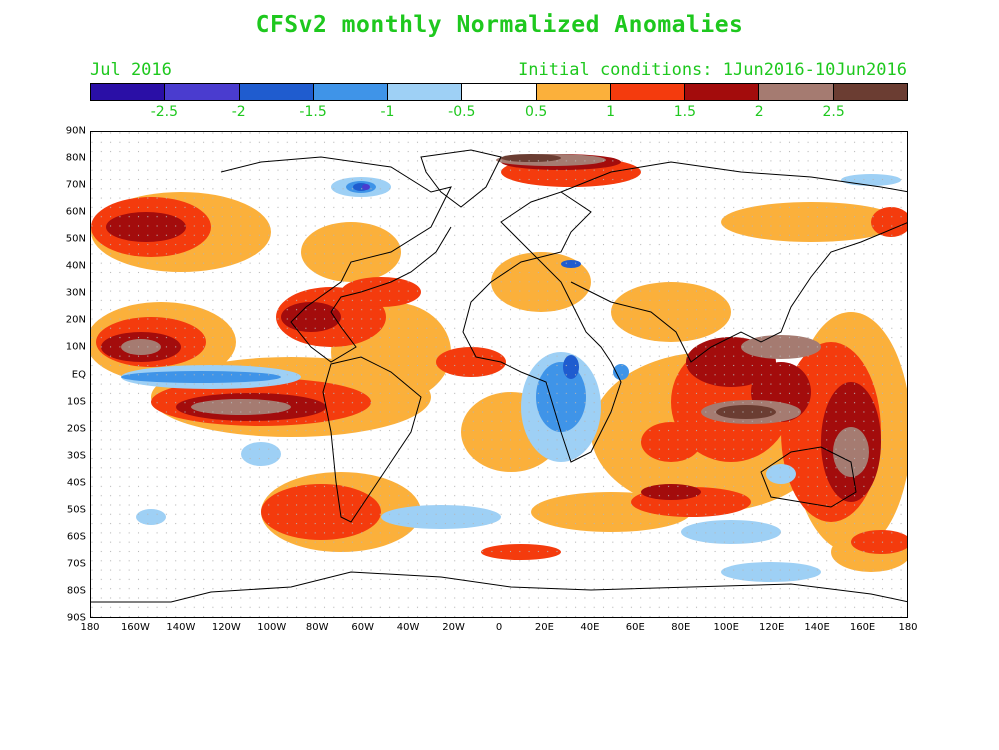 This screenshot has height=750, width=999. What do you see at coordinates (590, 627) in the screenshot?
I see `longitude-label: 40E` at bounding box center [590, 627].